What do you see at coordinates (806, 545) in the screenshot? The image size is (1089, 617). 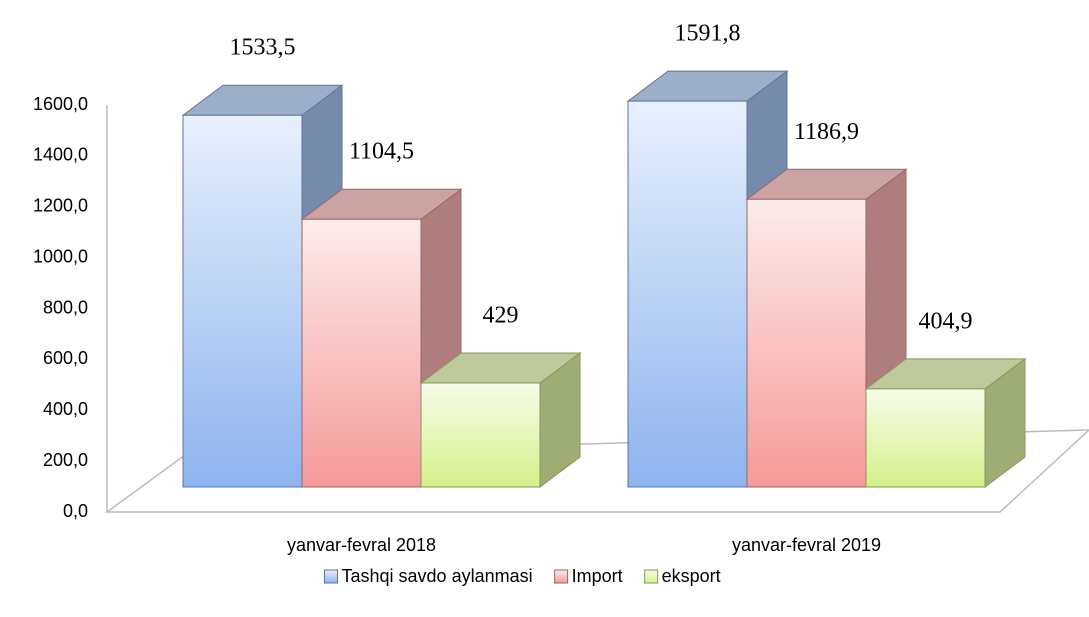 I see `x-tick-label: yanvar-fevral 2019` at bounding box center [806, 545].